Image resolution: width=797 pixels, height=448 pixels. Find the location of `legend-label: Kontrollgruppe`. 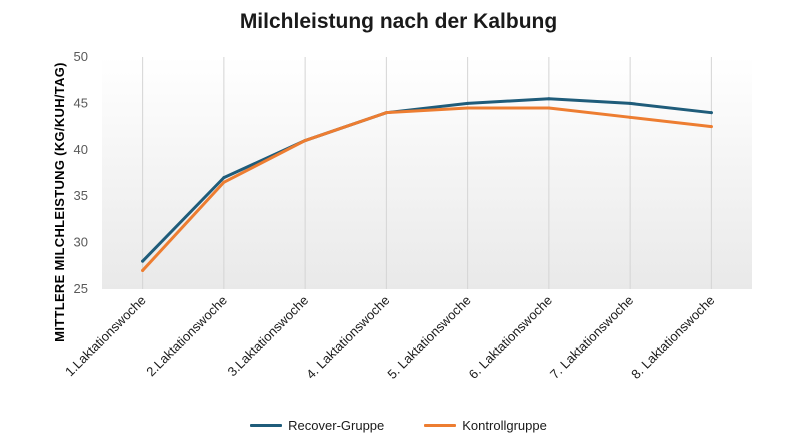

legend-label: Kontrollgruppe is located at coordinates (504, 425).